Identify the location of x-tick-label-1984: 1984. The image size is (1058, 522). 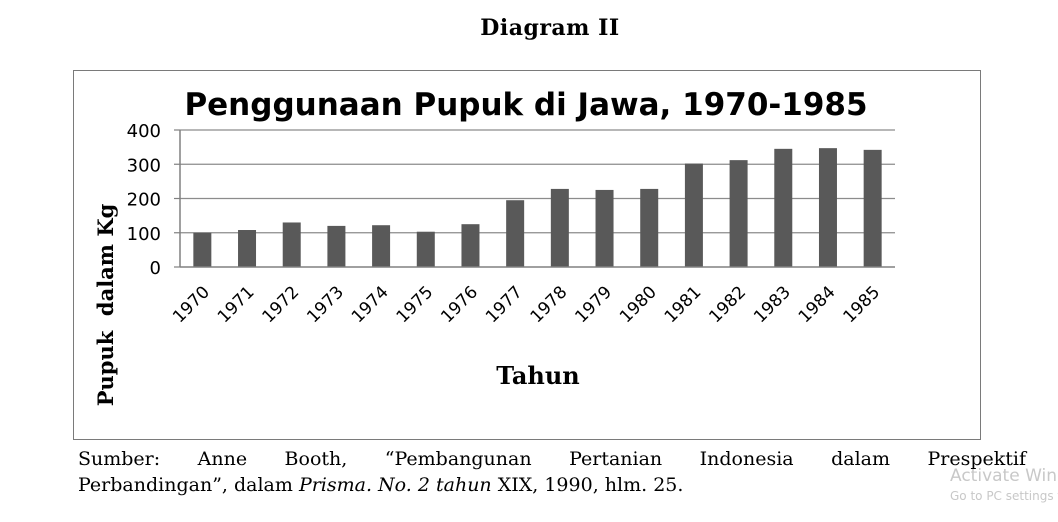
(817, 304).